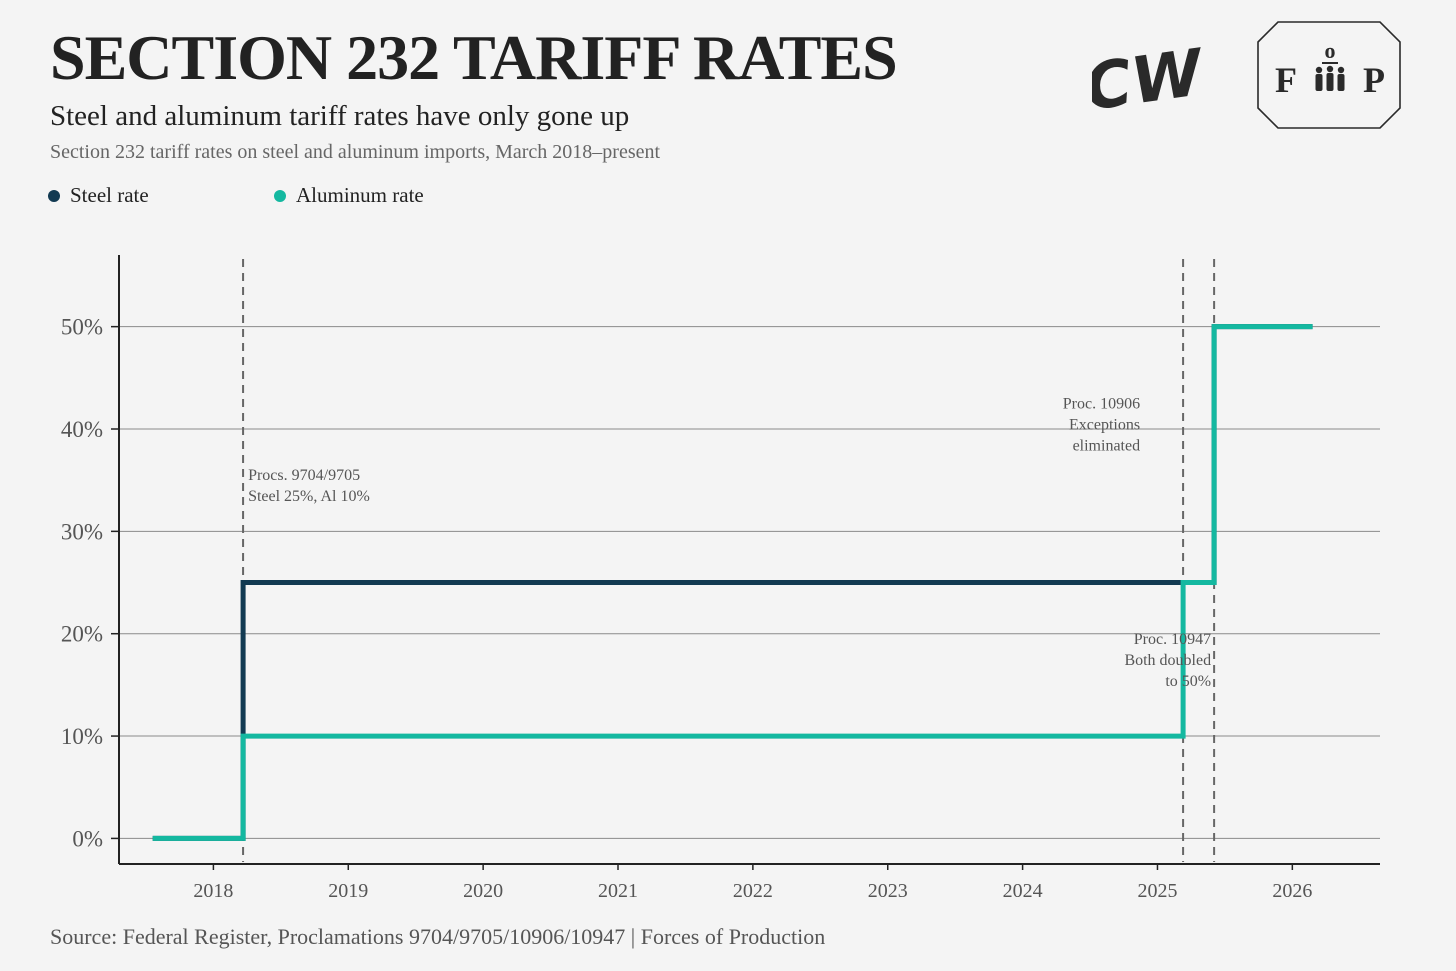 This screenshot has height=971, width=1456. Describe the element at coordinates (1188, 681) in the screenshot. I see `event-annotation-3-line-3: to 50%` at that location.